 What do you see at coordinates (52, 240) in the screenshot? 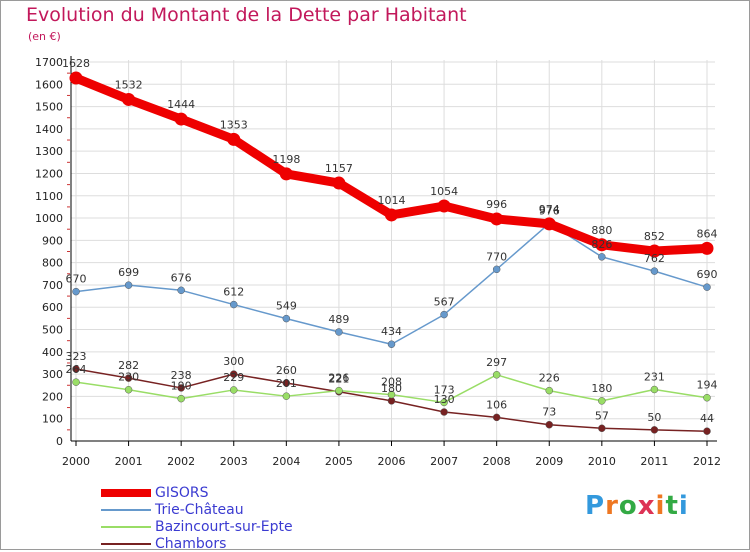
I see `y-tick-label: 900` at bounding box center [52, 240].